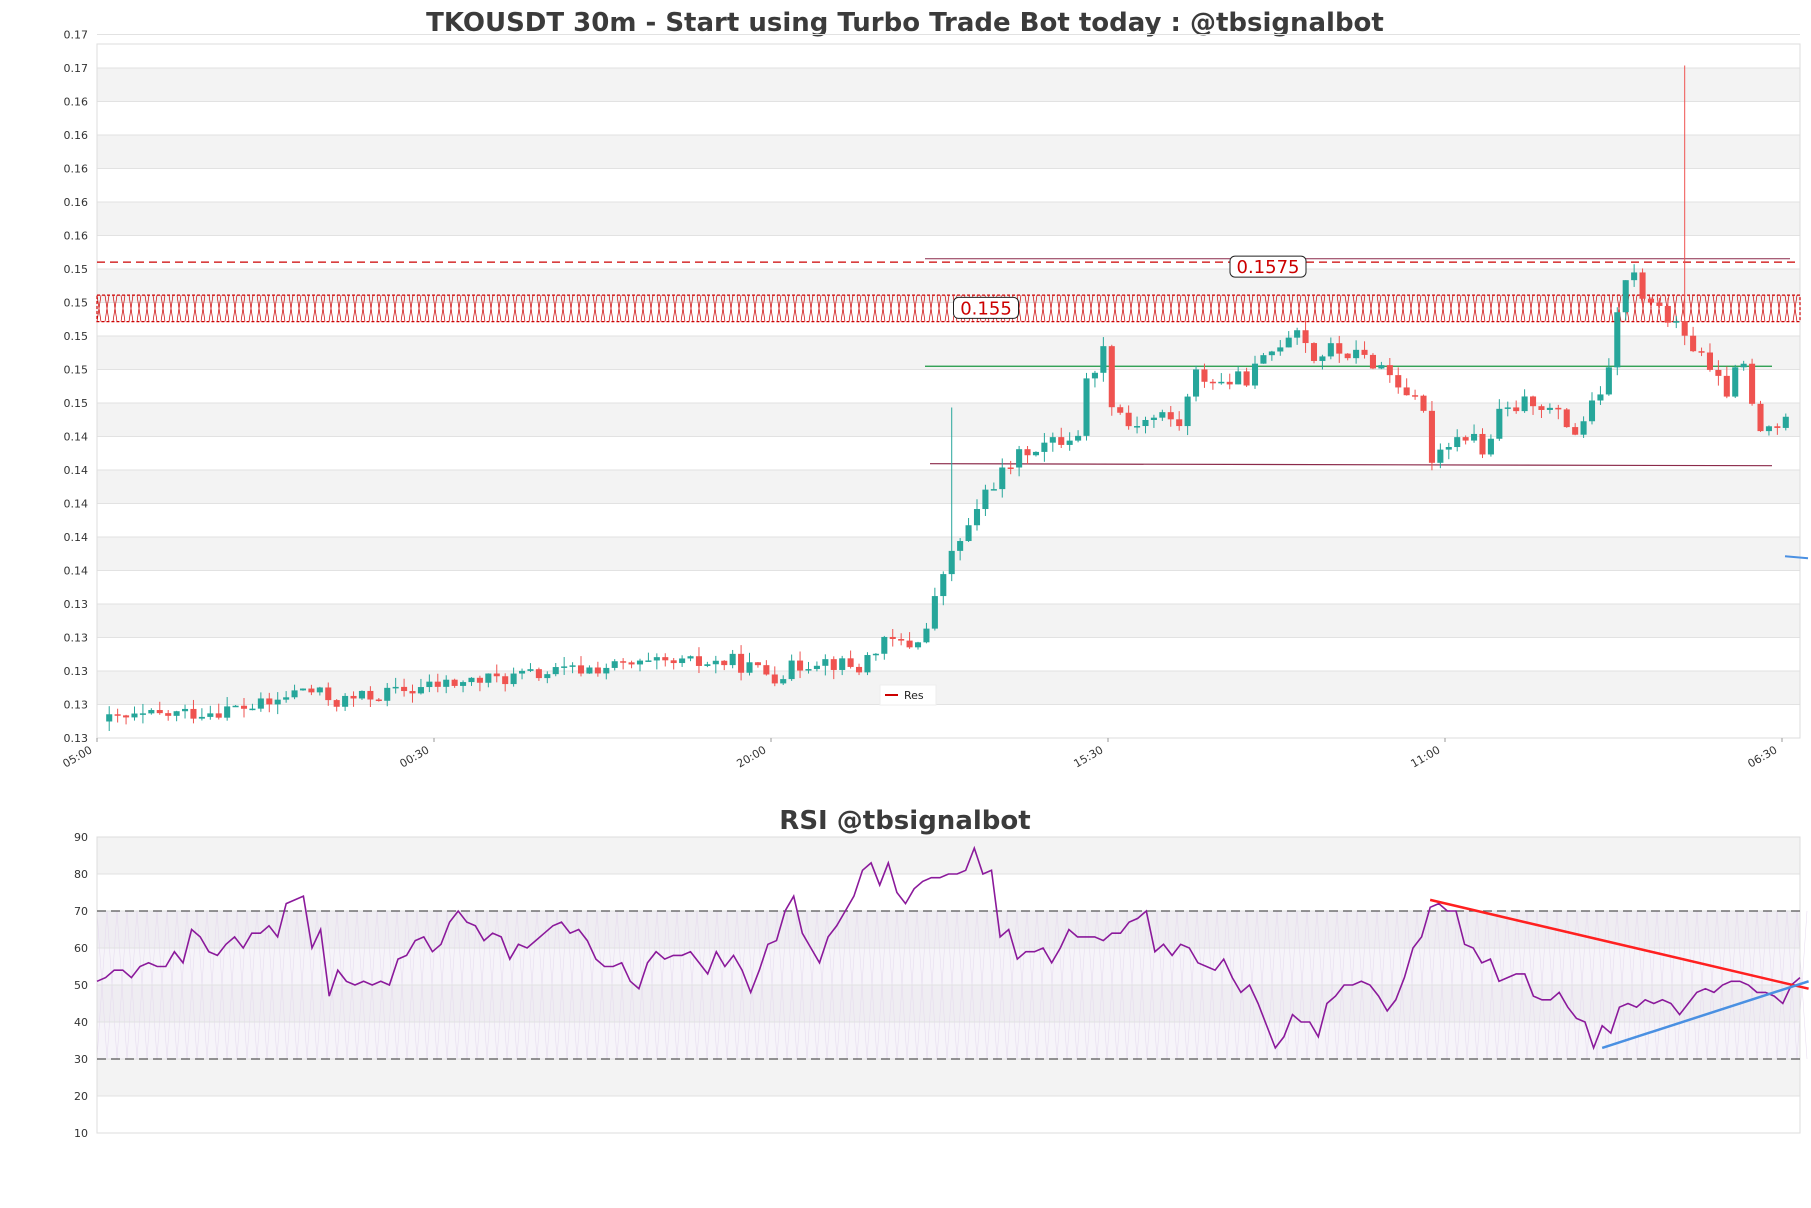  I want to click on maroon-line, so click(1351, 465).